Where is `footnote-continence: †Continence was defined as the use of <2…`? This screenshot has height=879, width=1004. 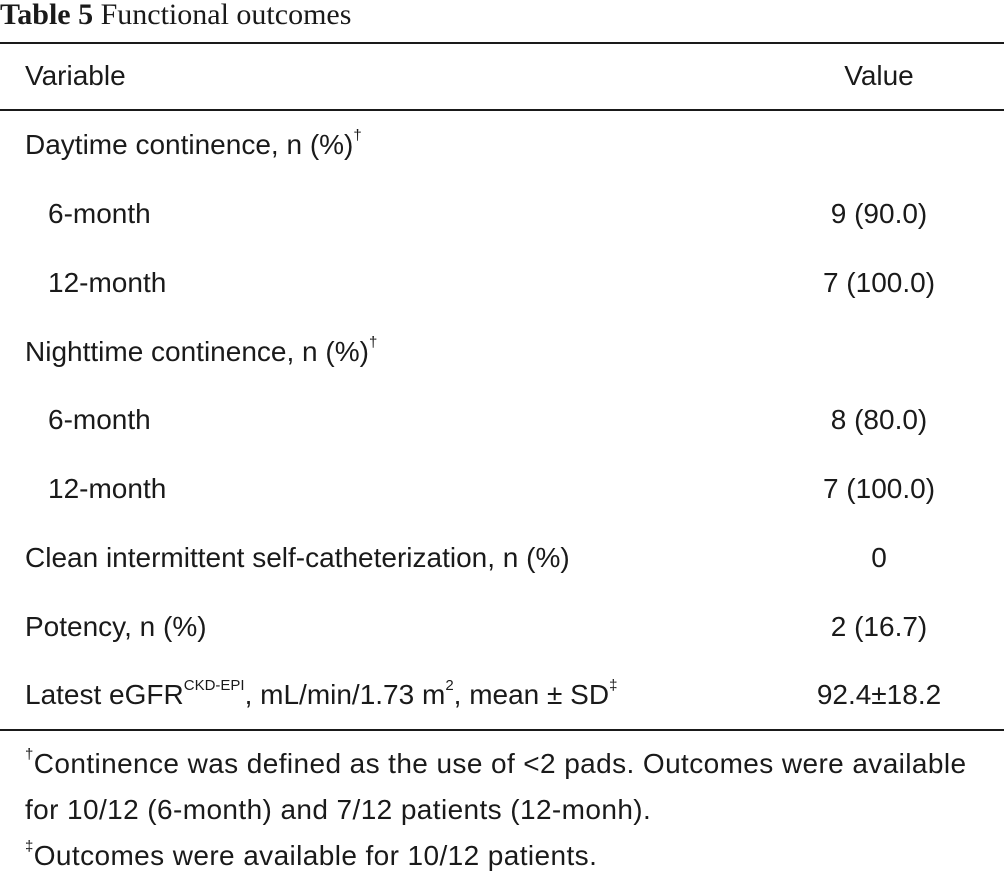 footnote-continence: †Continence was defined as the use of <2… is located at coordinates (496, 785).